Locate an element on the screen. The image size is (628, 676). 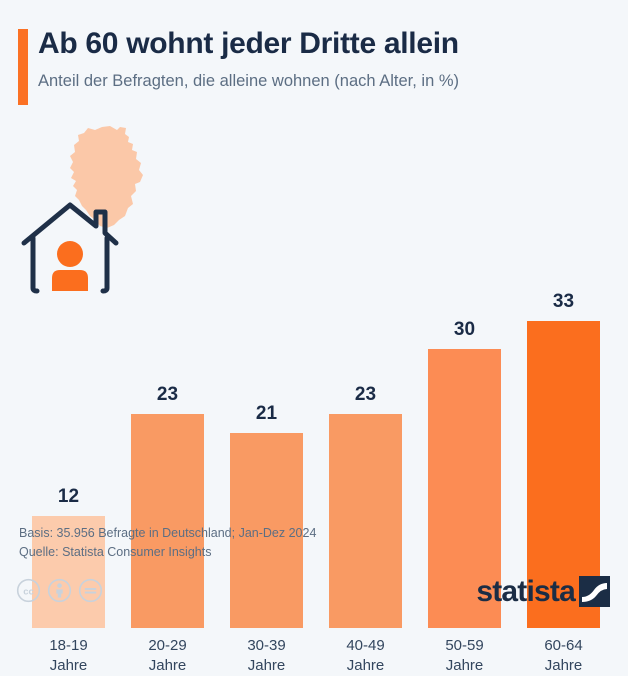
statista-wordmark: statista is located at coordinates (525, 591).